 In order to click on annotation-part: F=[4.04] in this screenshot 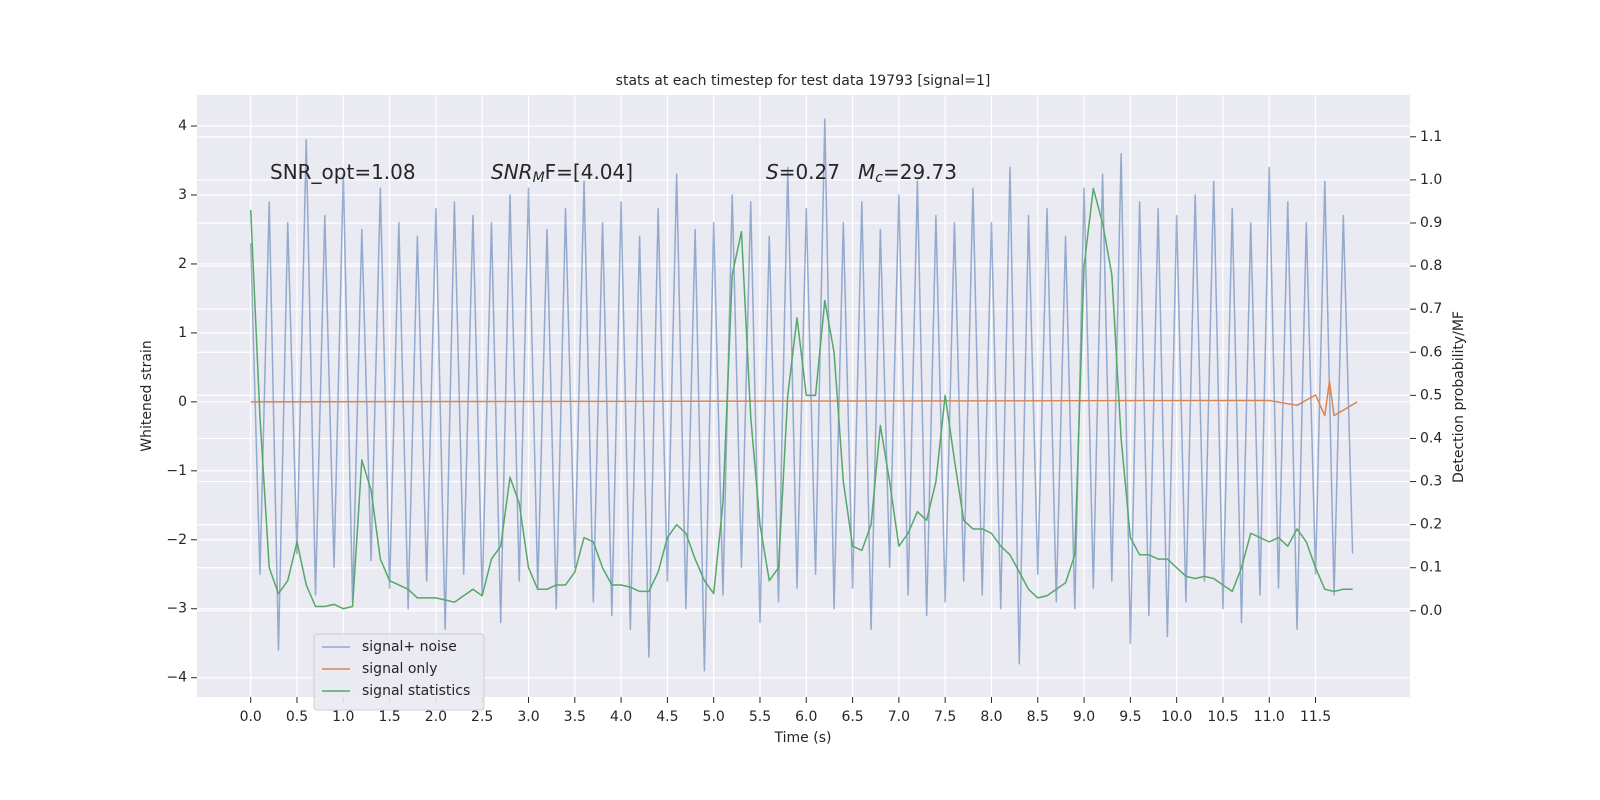, I will do `click(589, 172)`.